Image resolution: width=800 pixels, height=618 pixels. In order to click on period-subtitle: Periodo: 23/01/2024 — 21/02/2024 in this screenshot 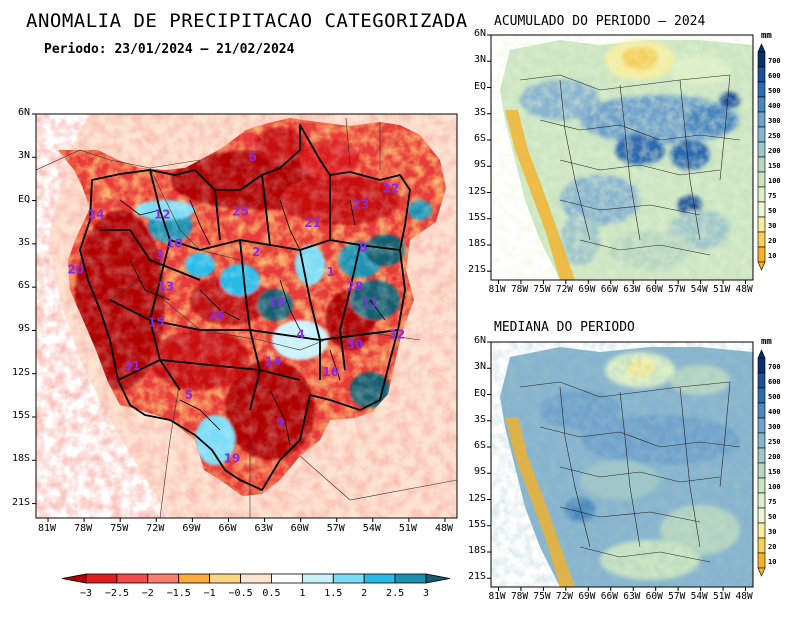, I will do `click(169, 49)`.